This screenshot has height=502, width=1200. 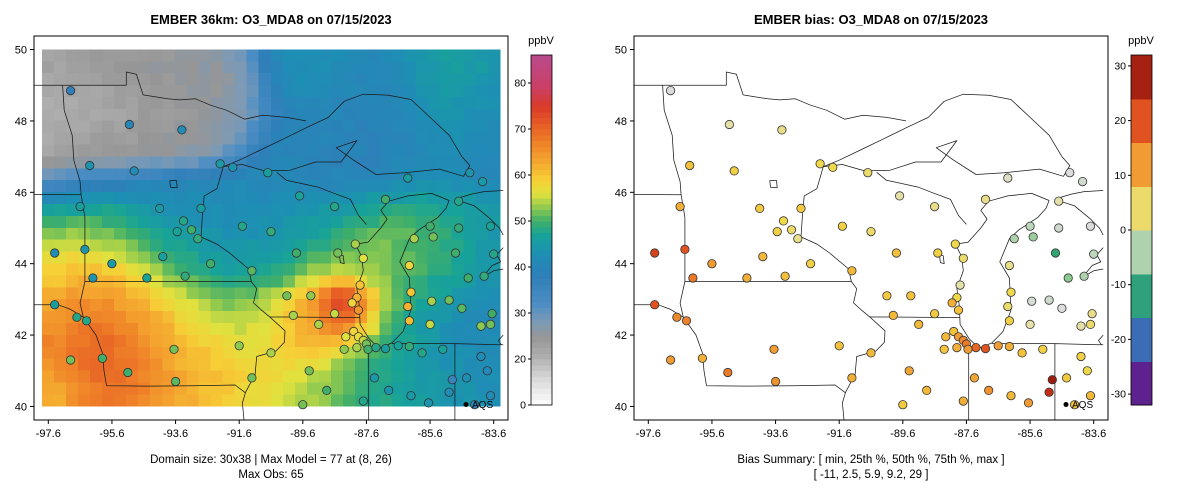 I want to click on y-tick-label: 44, so click(x=21, y=265).